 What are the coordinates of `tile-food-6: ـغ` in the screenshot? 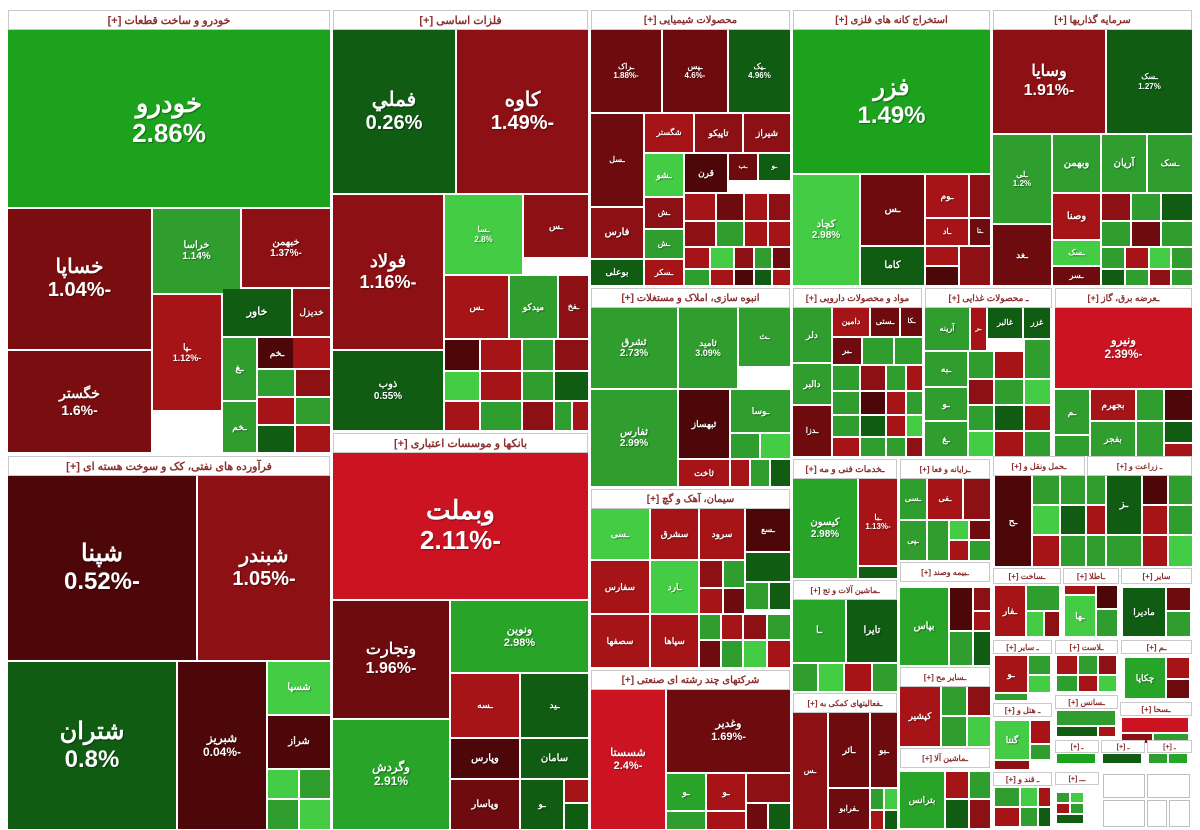 It's located at (946, 439).